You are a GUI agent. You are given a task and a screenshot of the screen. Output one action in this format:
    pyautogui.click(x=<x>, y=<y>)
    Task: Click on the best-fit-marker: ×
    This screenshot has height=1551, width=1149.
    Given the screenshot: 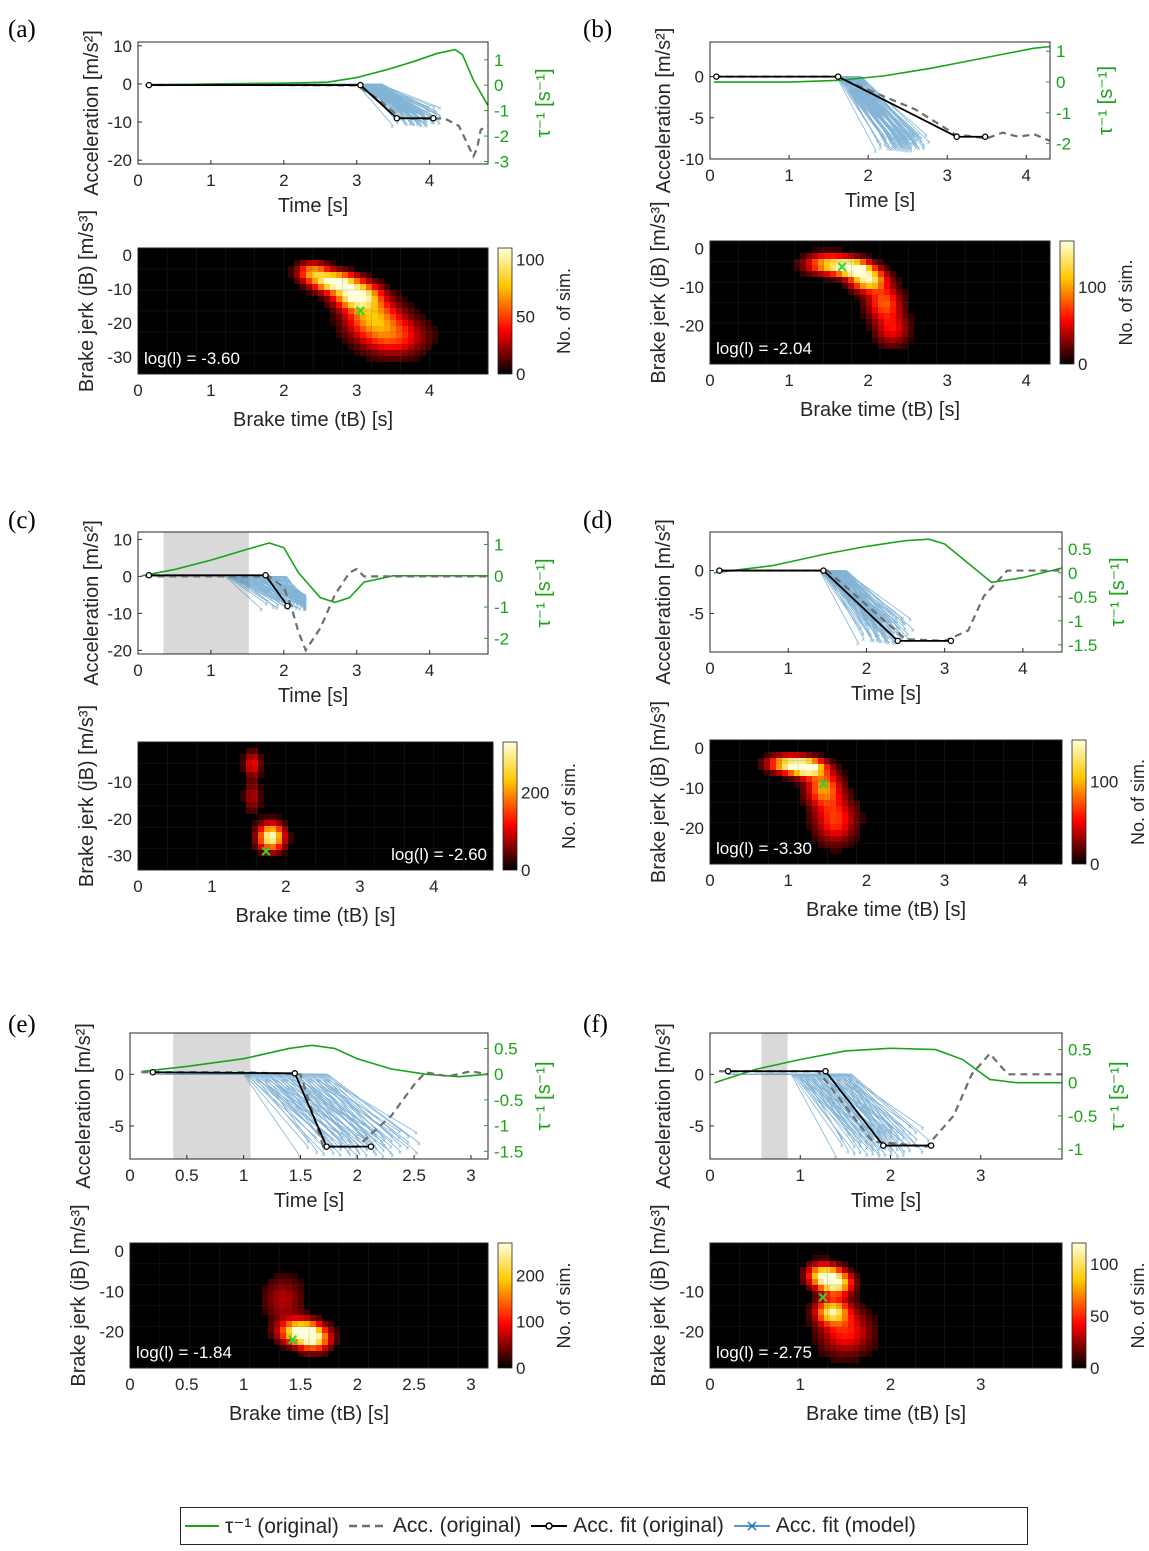 What is the action you would take?
    pyautogui.click(x=842, y=267)
    